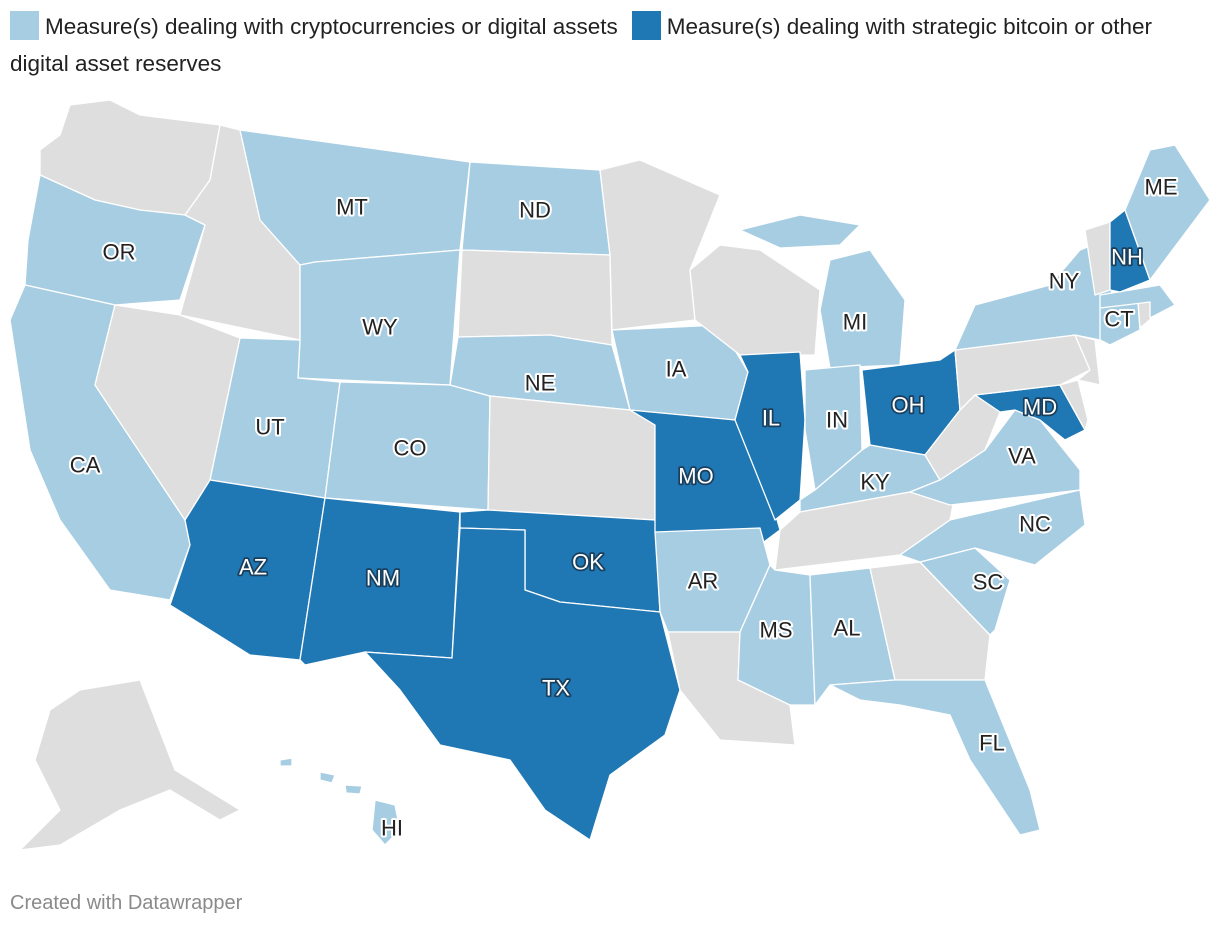  I want to click on state-me, so click(1167, 212).